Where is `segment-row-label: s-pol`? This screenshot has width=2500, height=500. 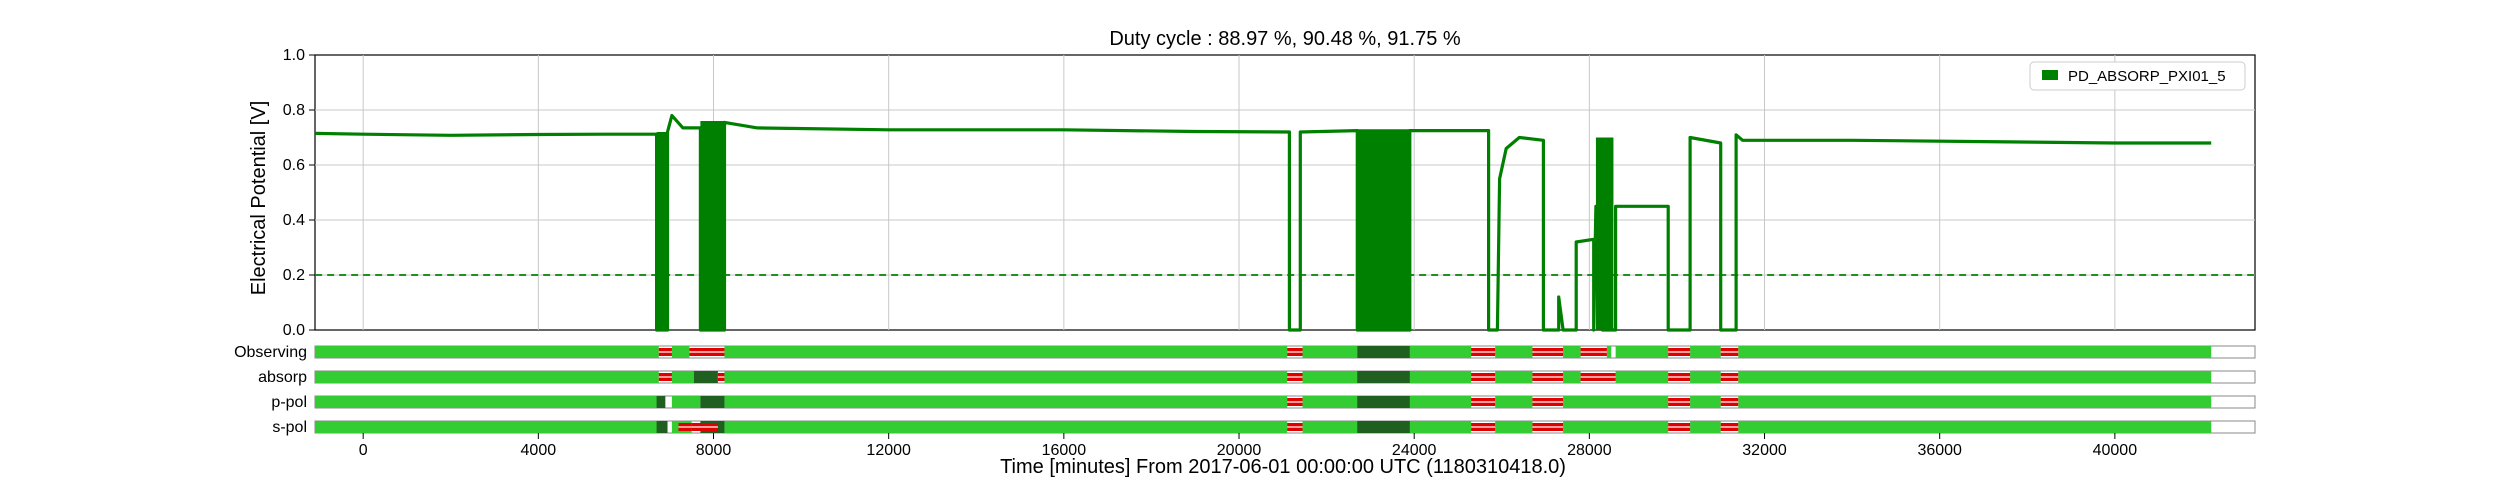
segment-row-label: s-pol is located at coordinates (289, 427).